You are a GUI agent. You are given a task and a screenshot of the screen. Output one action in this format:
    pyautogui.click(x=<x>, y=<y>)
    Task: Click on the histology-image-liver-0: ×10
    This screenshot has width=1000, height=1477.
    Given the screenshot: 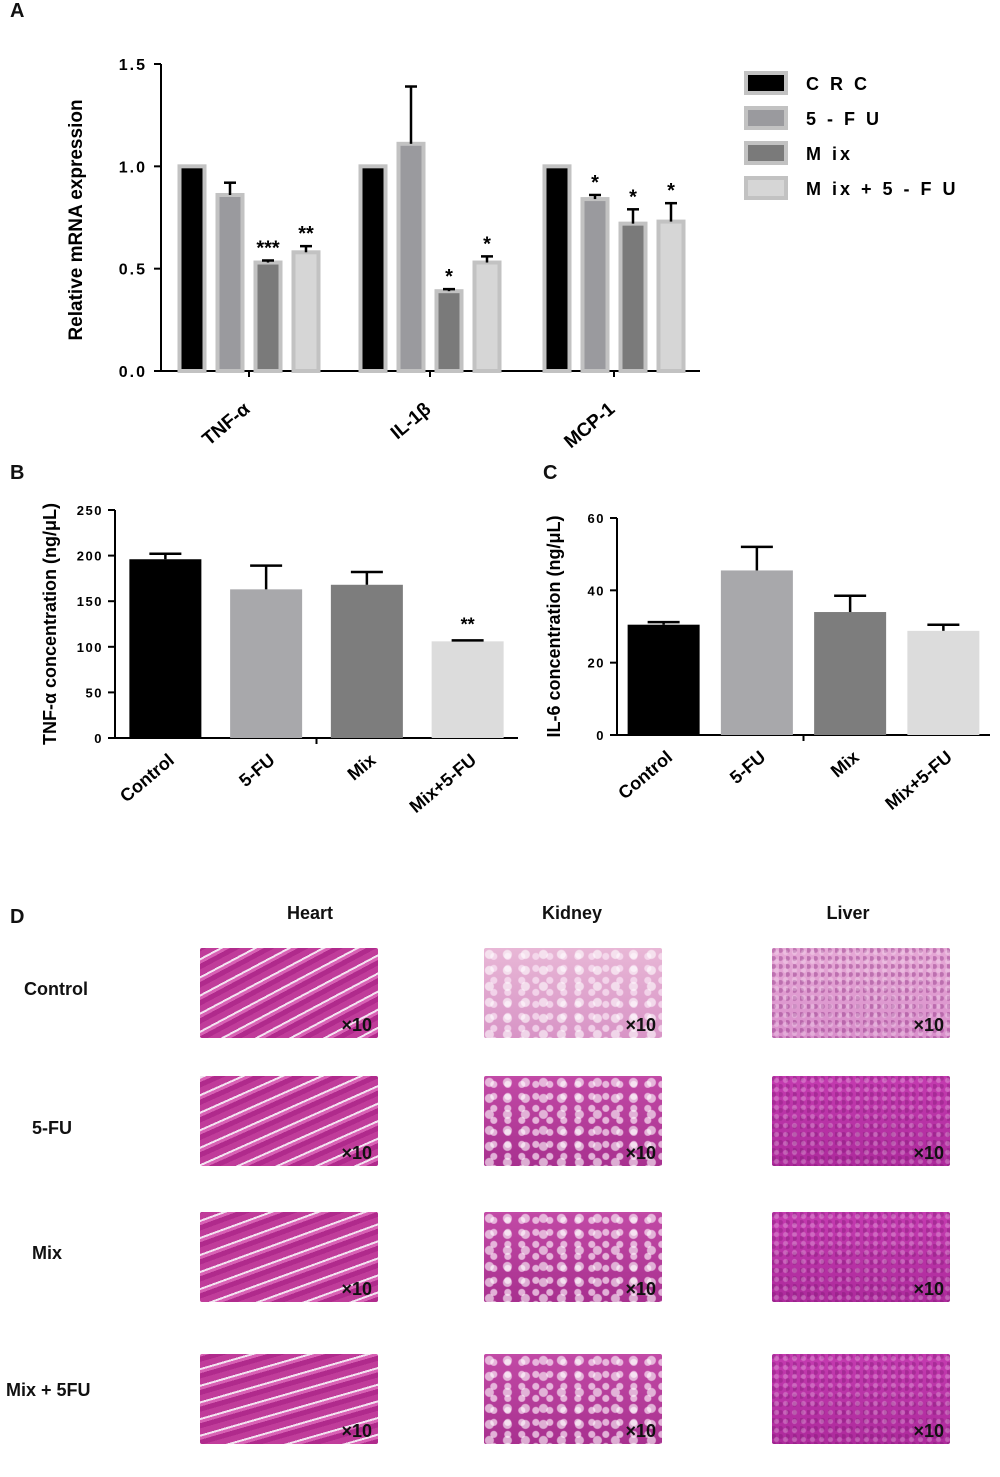 What is the action you would take?
    pyautogui.click(x=861, y=993)
    